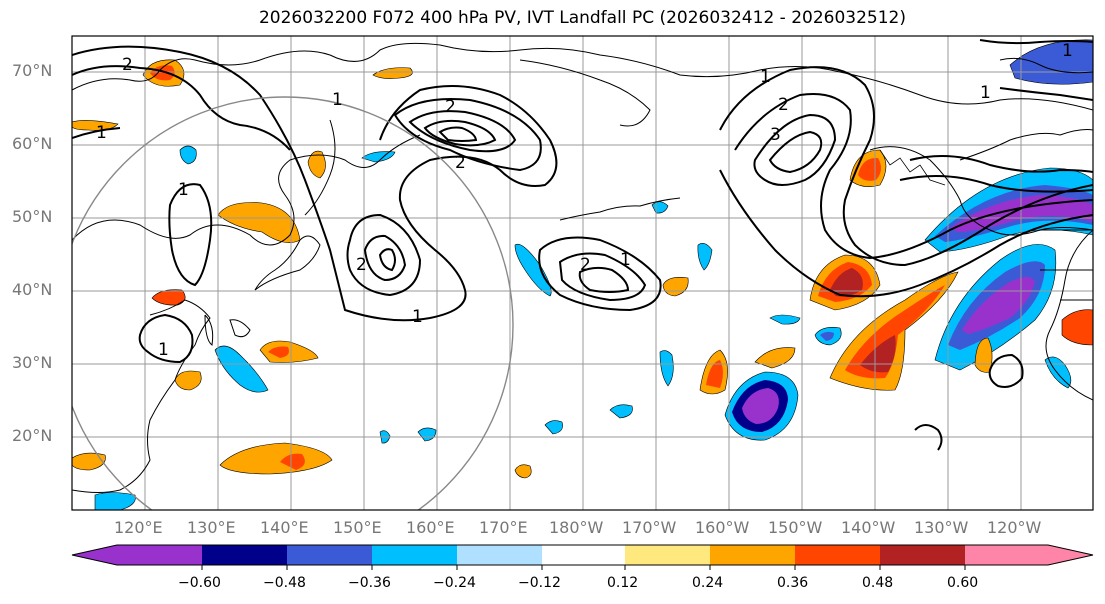 This screenshot has width=1105, height=604. Describe the element at coordinates (868, 527) in the screenshot. I see `lon-label: 140°W` at that location.